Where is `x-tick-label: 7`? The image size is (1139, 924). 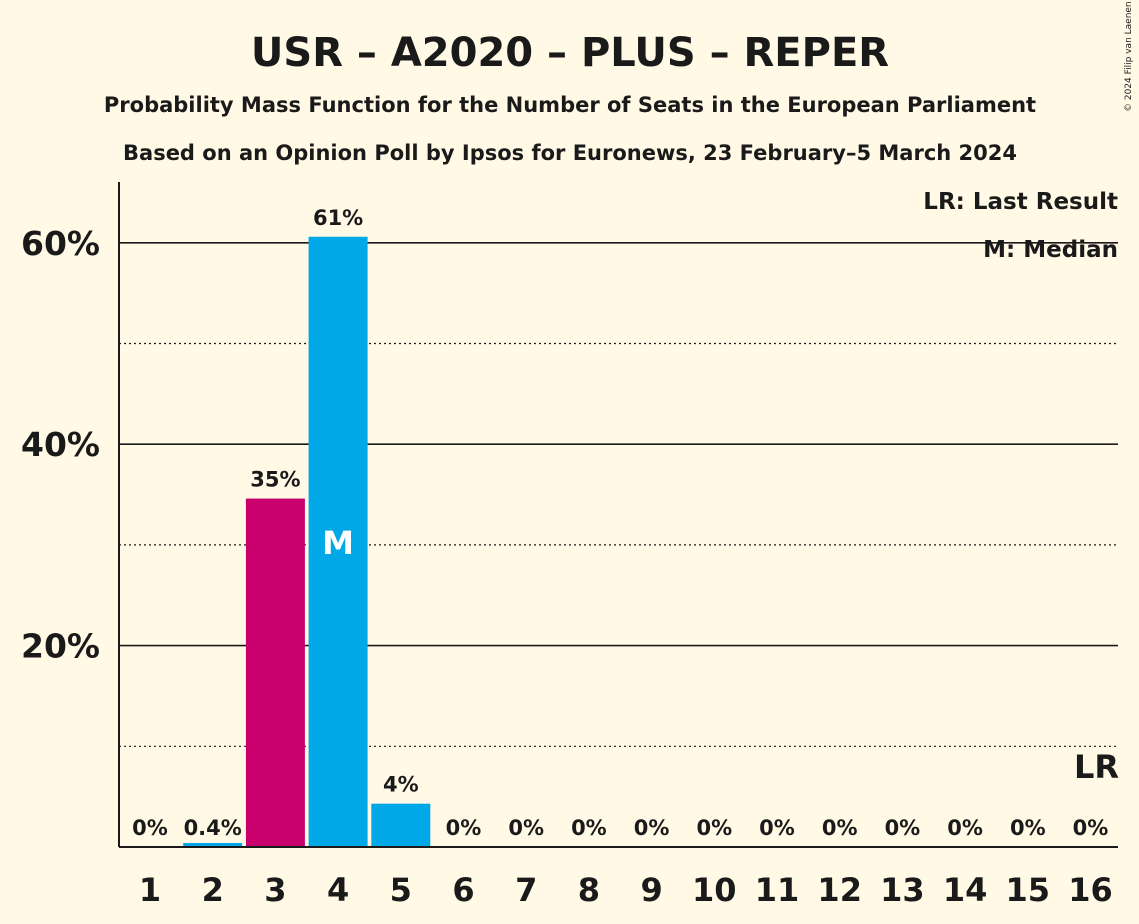
x-tick-label: 7 is located at coordinates (526, 890).